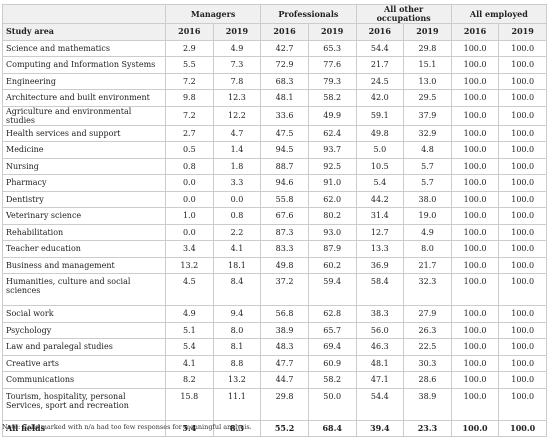 The height and width of the screenshot is (437, 550). Describe the element at coordinates (427, 166) in the screenshot. I see `value-cell: 5.7` at that location.